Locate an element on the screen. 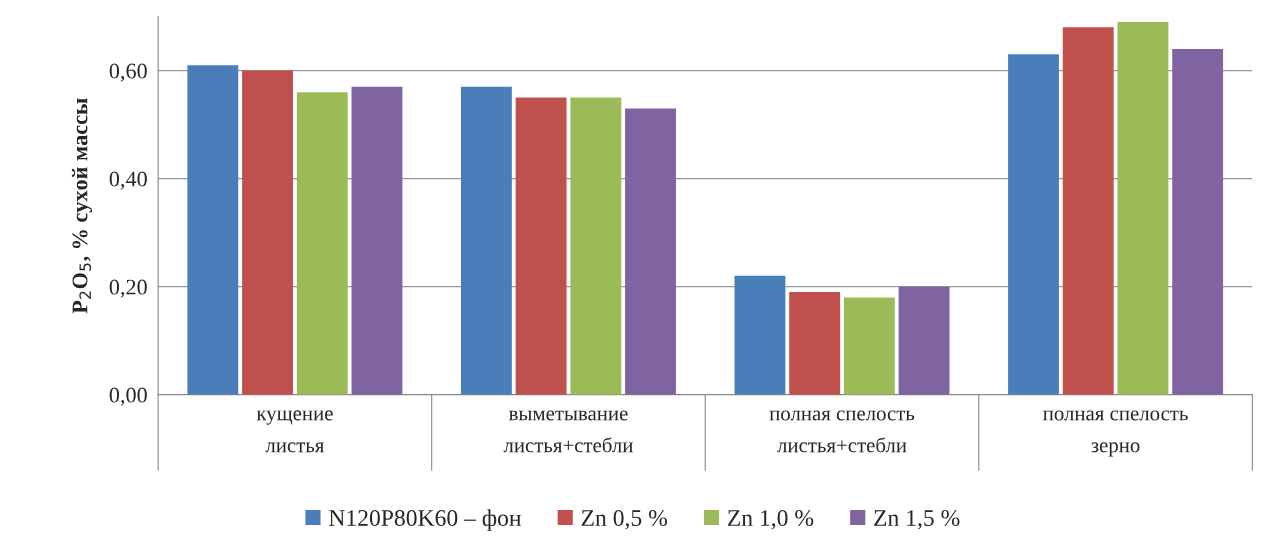  x-tick-label: кущение листья is located at coordinates (294, 431).